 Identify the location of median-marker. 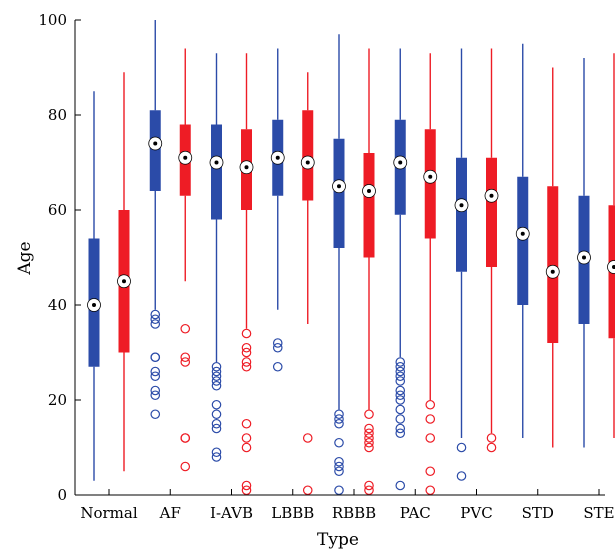
(611, 267).